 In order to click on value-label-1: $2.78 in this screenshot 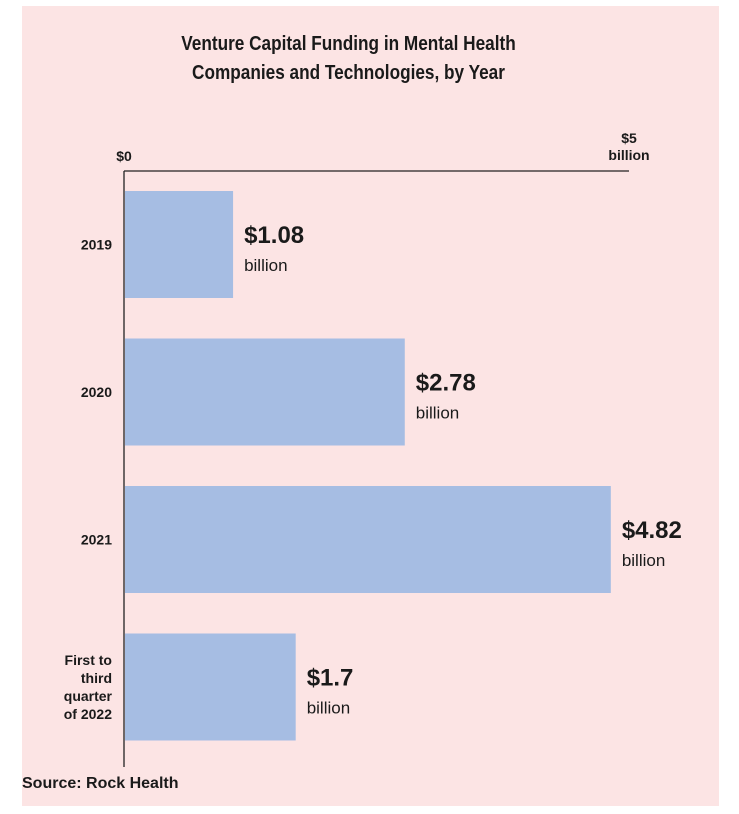, I will do `click(446, 383)`.